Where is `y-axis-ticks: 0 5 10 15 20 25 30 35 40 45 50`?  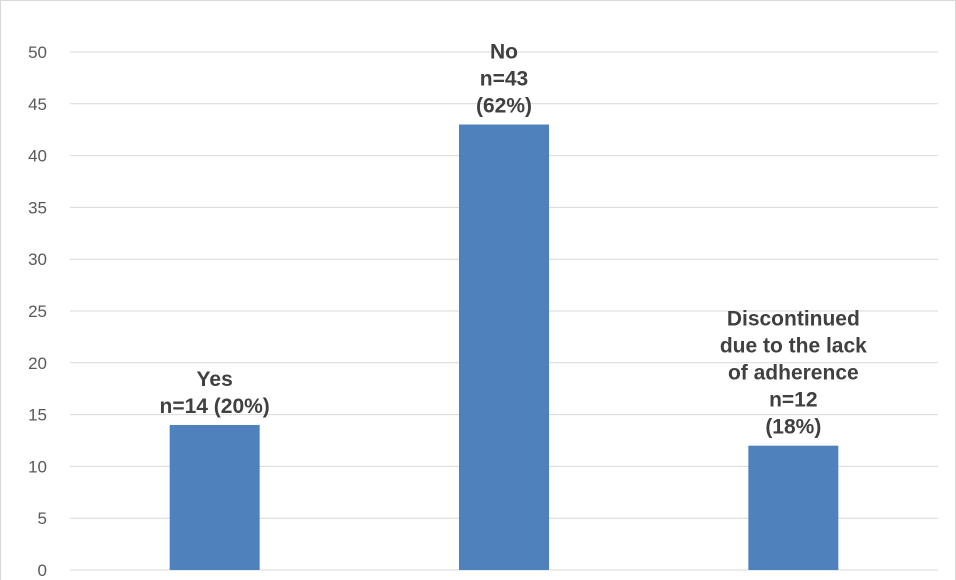
y-axis-ticks: 0 5 10 15 20 25 30 35 40 45 50 is located at coordinates (37, 311).